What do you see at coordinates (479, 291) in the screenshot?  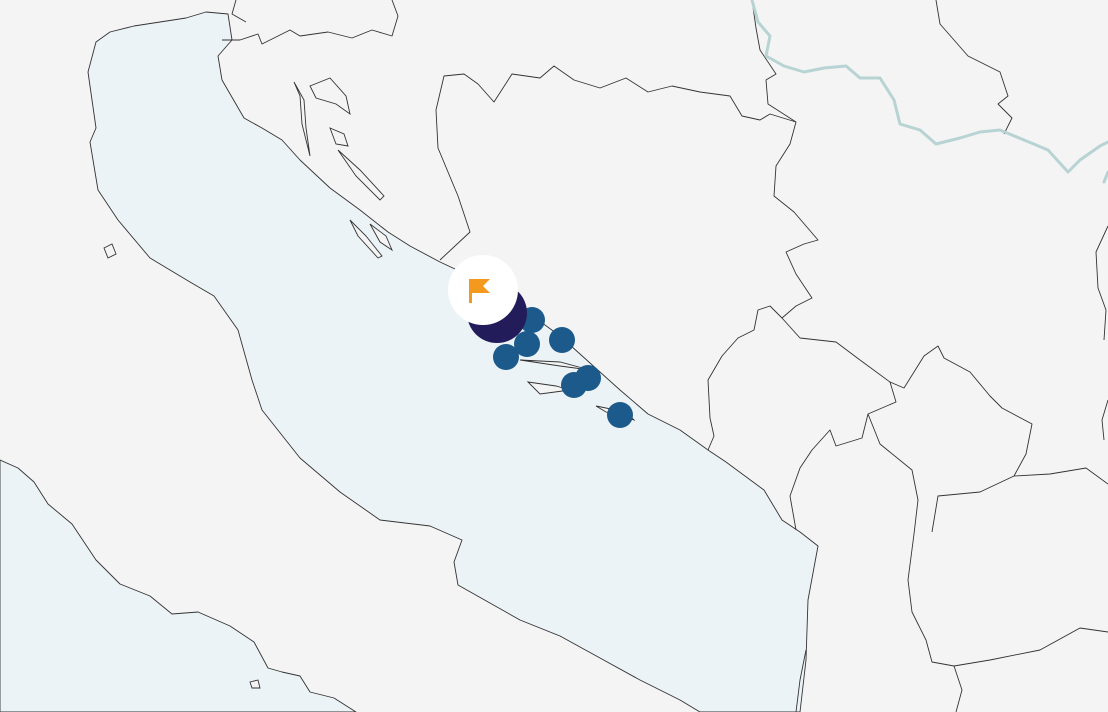 I see `flag-icon` at bounding box center [479, 291].